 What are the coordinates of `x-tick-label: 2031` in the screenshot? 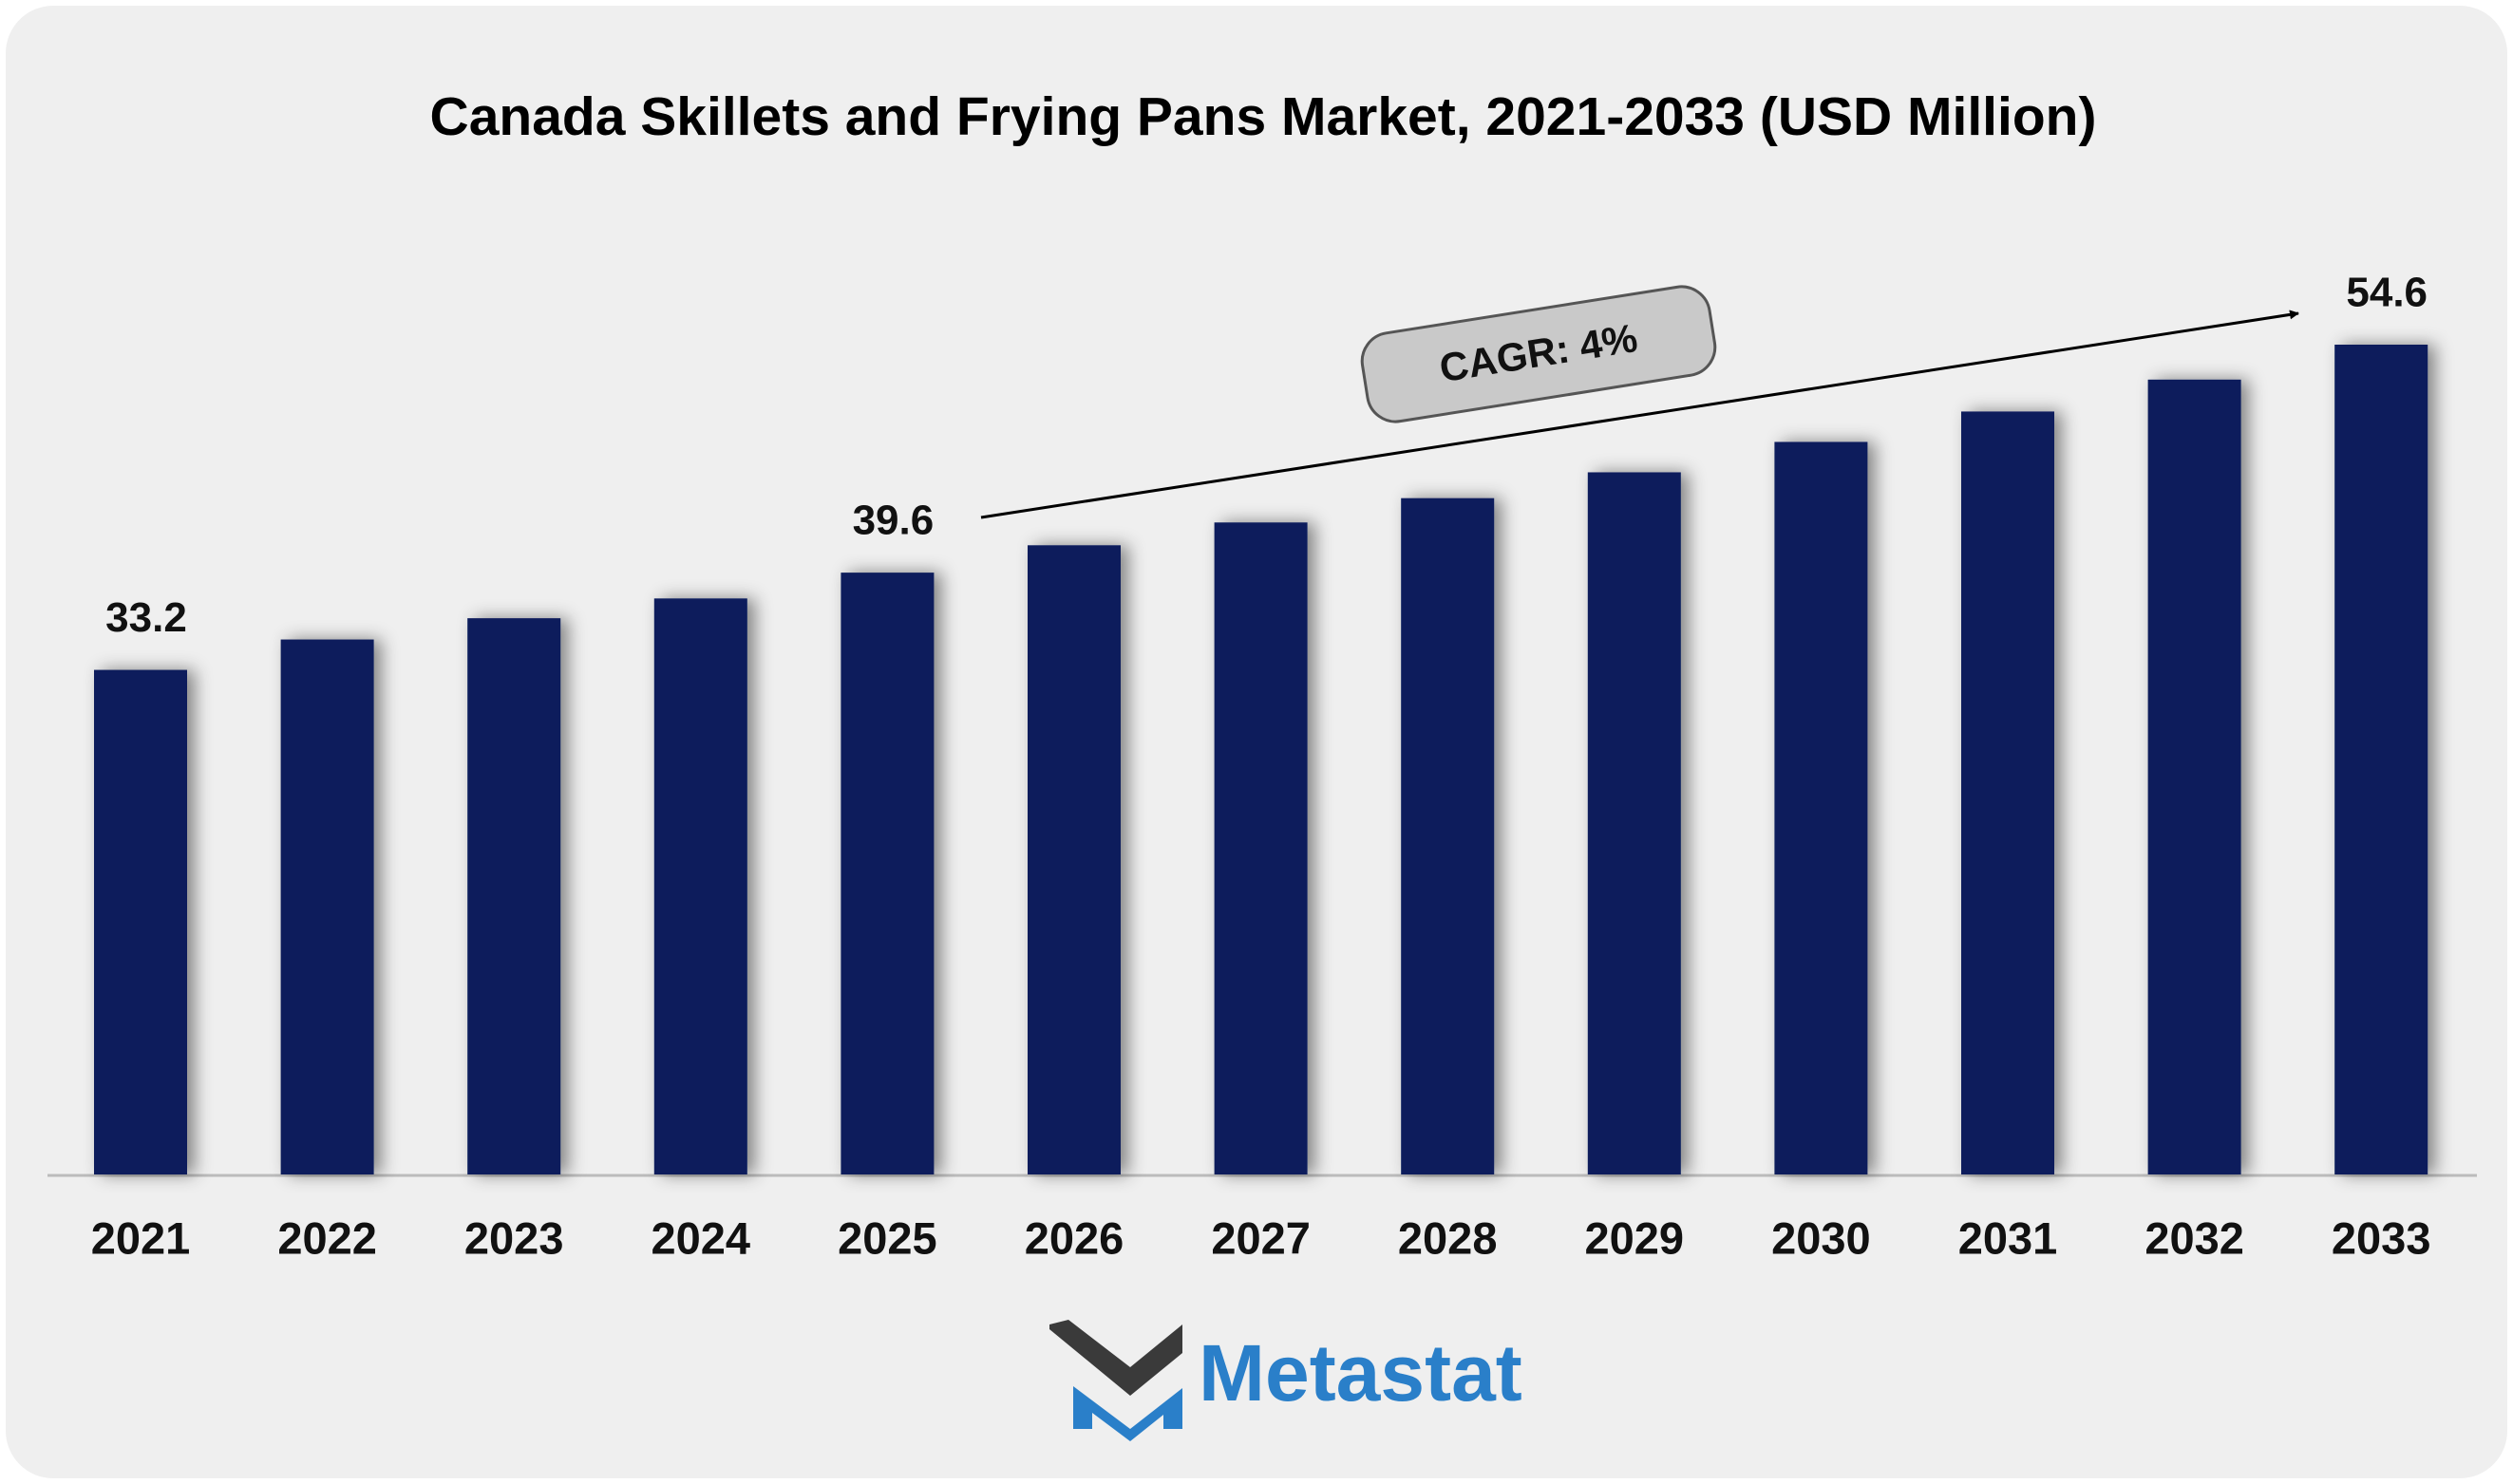 It's located at (2008, 1237).